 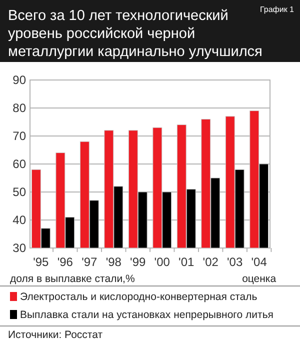 What do you see at coordinates (210, 262) in the screenshot?
I see `x-tick-label: '02` at bounding box center [210, 262].